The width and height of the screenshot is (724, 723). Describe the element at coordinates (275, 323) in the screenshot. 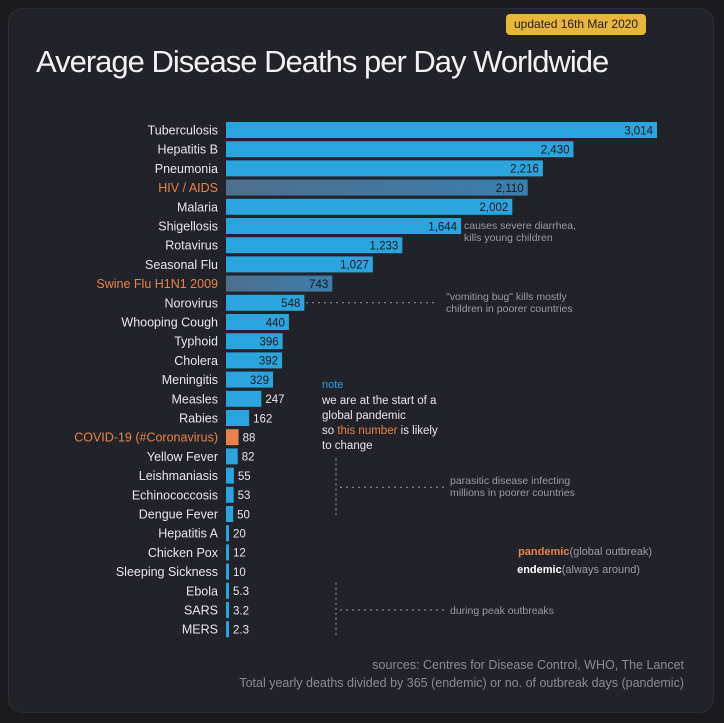

I see `value-label-whooping-cough: 440` at that location.